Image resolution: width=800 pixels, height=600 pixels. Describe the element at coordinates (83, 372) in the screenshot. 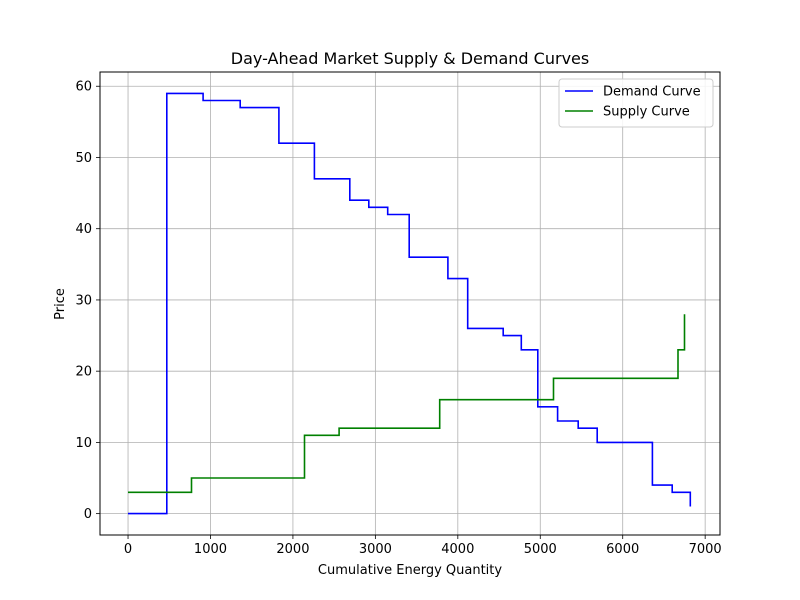

I see `y-tick-label: 20` at that location.